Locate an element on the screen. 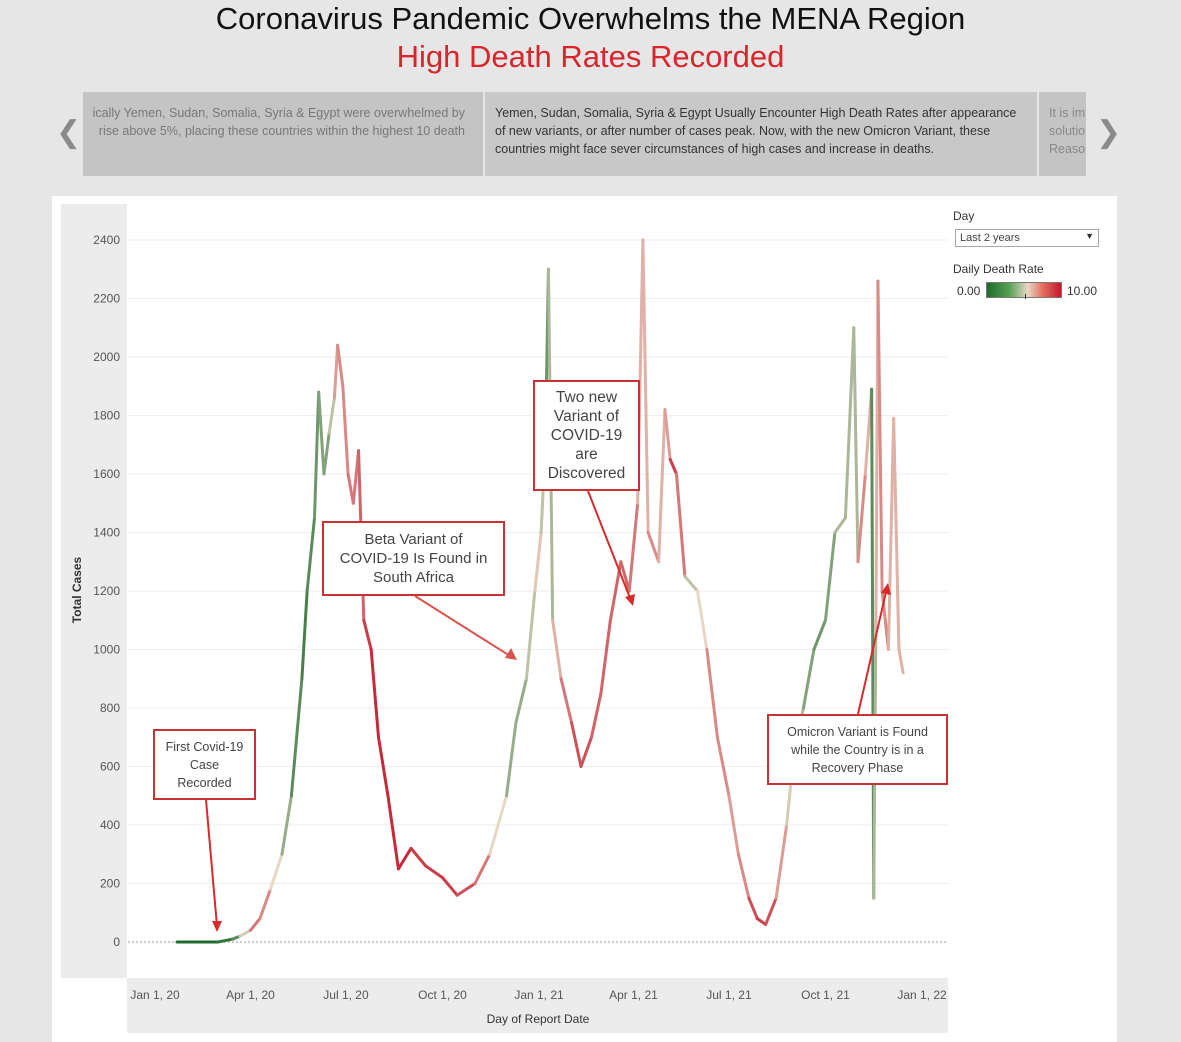 This screenshot has height=1042, width=1181. y-tick-label: 1400 is located at coordinates (106, 533).